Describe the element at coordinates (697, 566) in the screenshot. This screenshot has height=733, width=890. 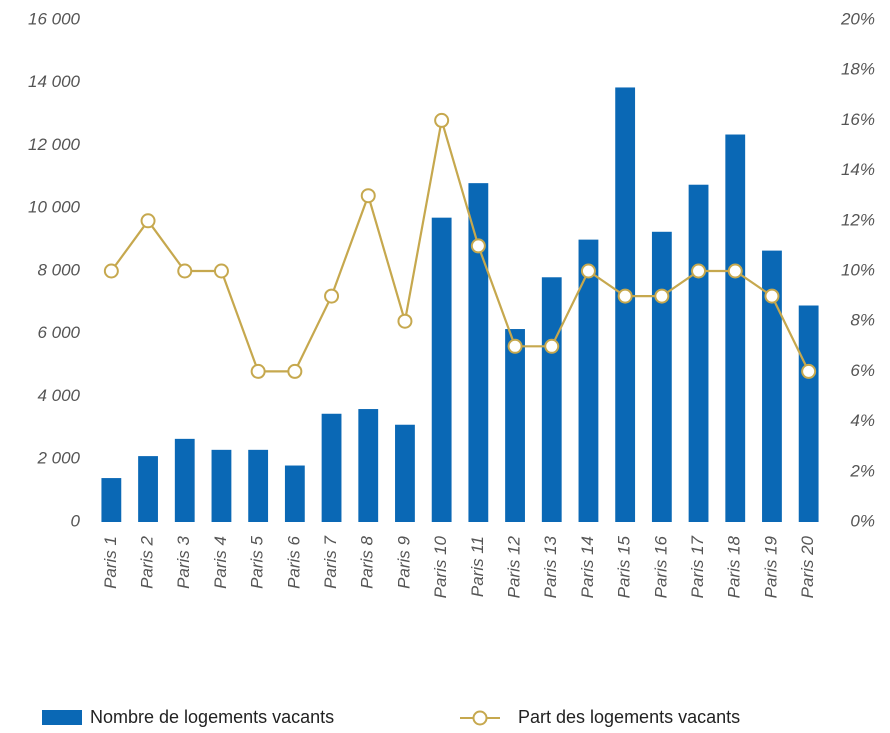
I see `x-tick-label: Paris 17` at that location.